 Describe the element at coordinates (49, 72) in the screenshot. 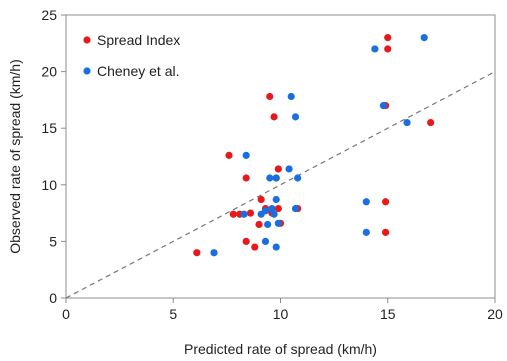

I see `y-tick-label: 20` at that location.